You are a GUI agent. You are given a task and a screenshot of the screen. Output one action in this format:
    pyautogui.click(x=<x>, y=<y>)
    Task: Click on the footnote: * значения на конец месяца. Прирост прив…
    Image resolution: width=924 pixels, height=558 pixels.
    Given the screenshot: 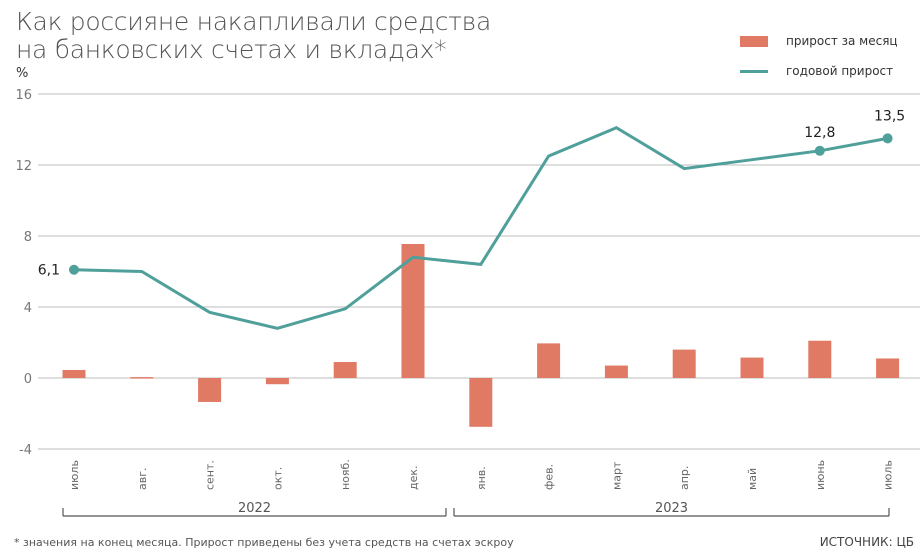 What is the action you would take?
    pyautogui.click(x=264, y=542)
    